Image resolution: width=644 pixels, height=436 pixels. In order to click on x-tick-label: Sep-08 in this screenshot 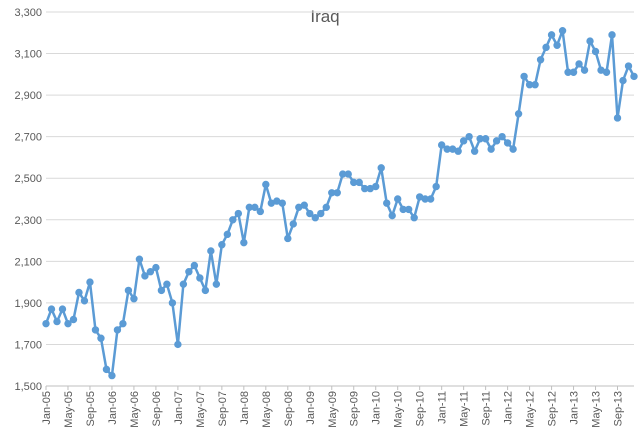, I will do `click(289, 408)`.